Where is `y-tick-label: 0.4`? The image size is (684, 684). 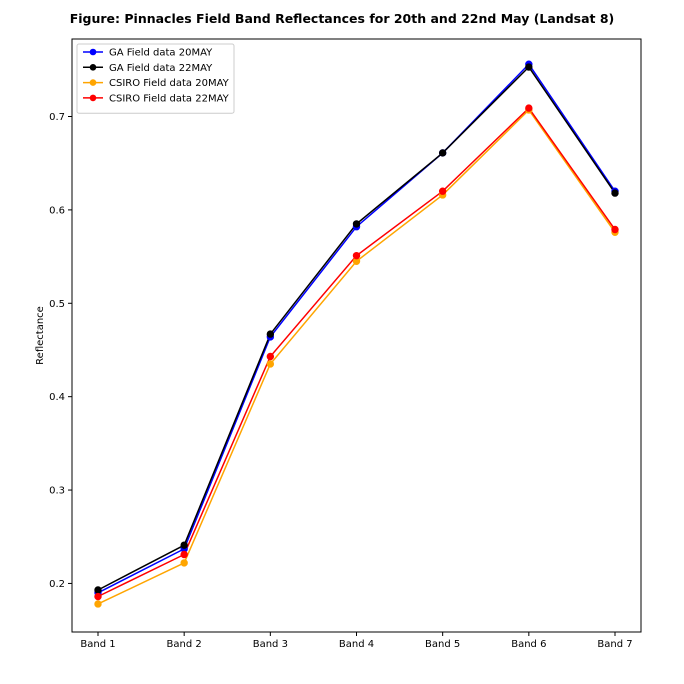
y-tick-label: 0.4 is located at coordinates (57, 397).